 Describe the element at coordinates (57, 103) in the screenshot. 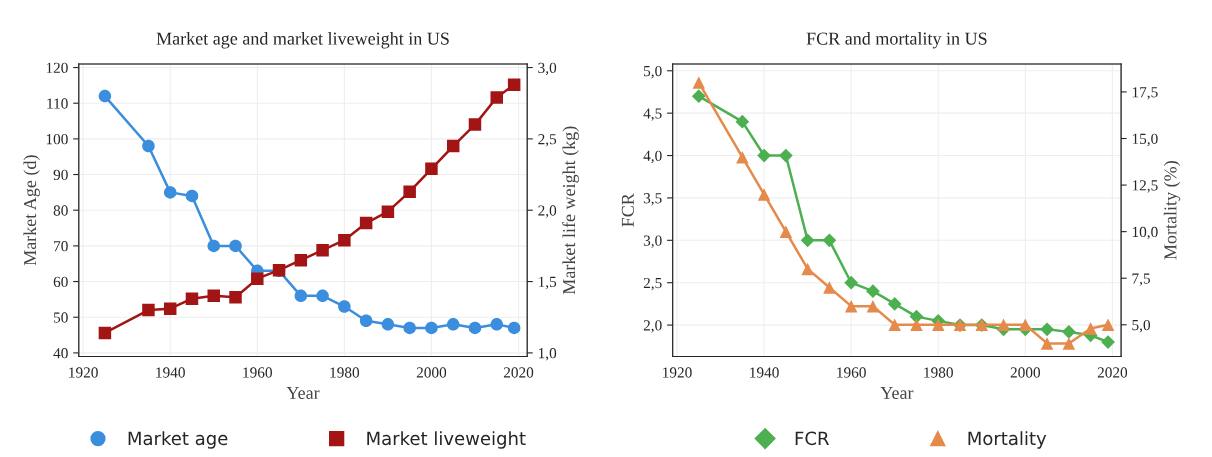

I see `y-tick-label: 110` at that location.